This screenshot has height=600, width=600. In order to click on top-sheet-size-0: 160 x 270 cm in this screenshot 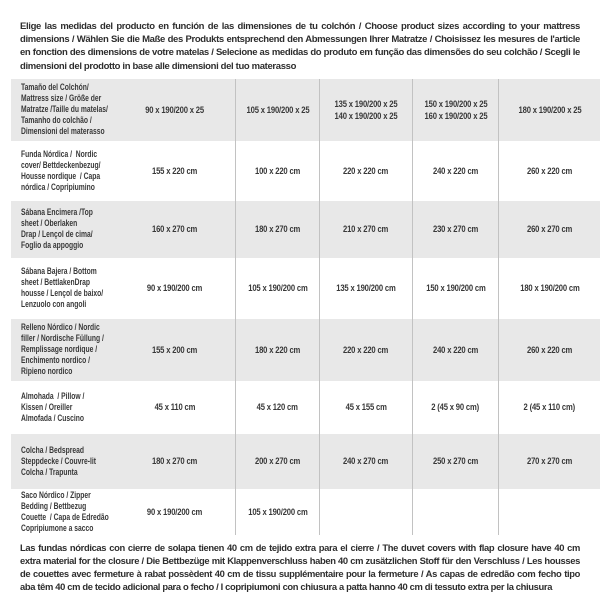, I will do `click(175, 229)`.